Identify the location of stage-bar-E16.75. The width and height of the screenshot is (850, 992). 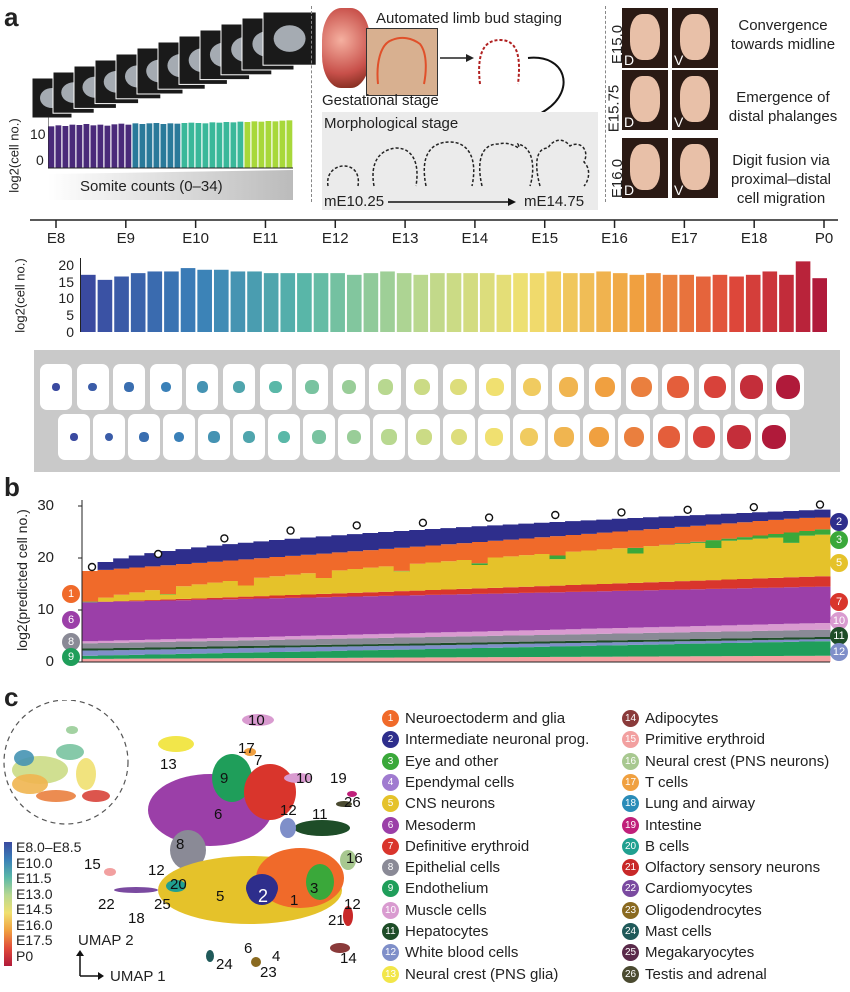
(670, 303).